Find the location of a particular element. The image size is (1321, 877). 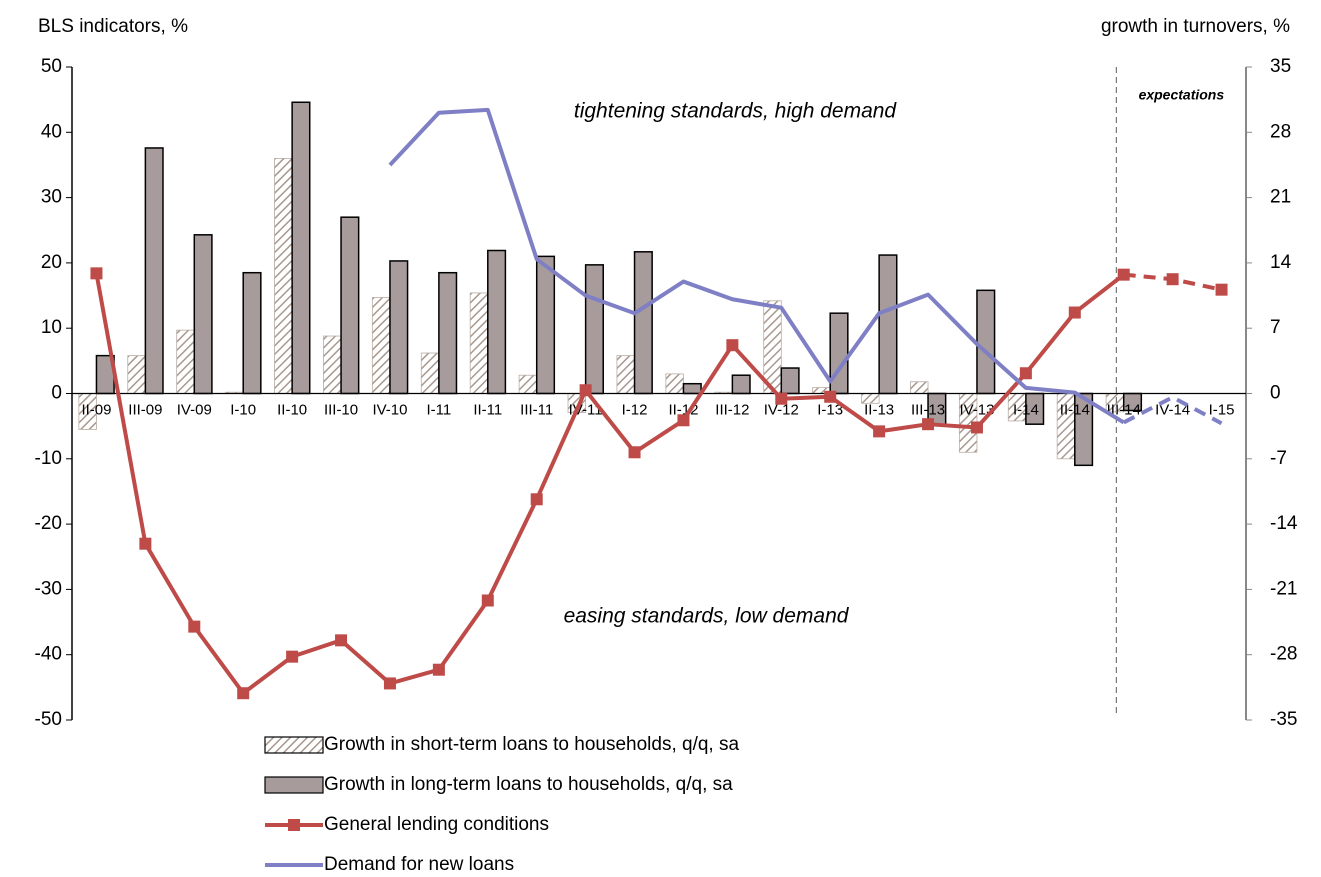

x-tick-label: I-11 is located at coordinates (439, 409).